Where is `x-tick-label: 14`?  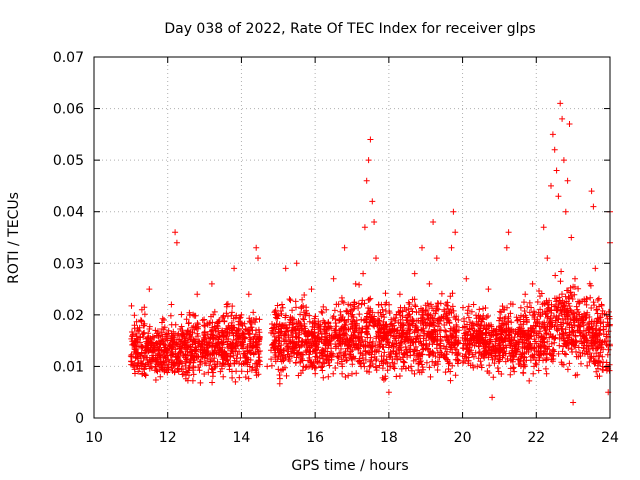 x-tick-label: 14 is located at coordinates (242, 438).